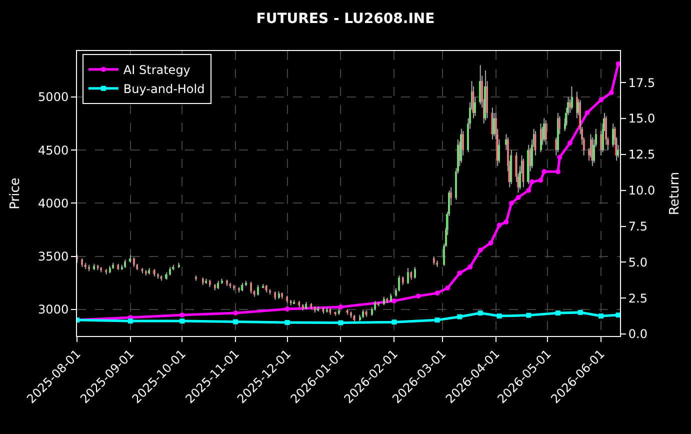 The image size is (691, 434). What do you see at coordinates (642, 119) in the screenshot?
I see `y2-tick-label: 15.0` at bounding box center [642, 119].